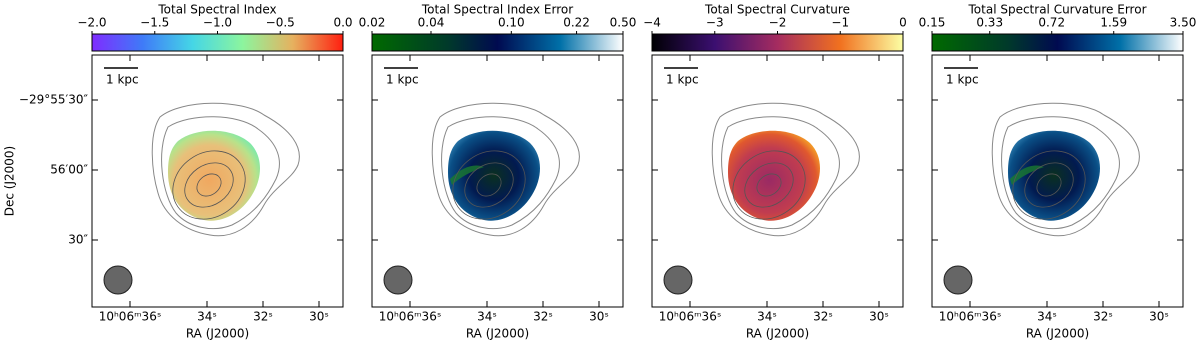  I want to click on colorbar-title: Total Spectral Curvature Error, so click(1057, 10).